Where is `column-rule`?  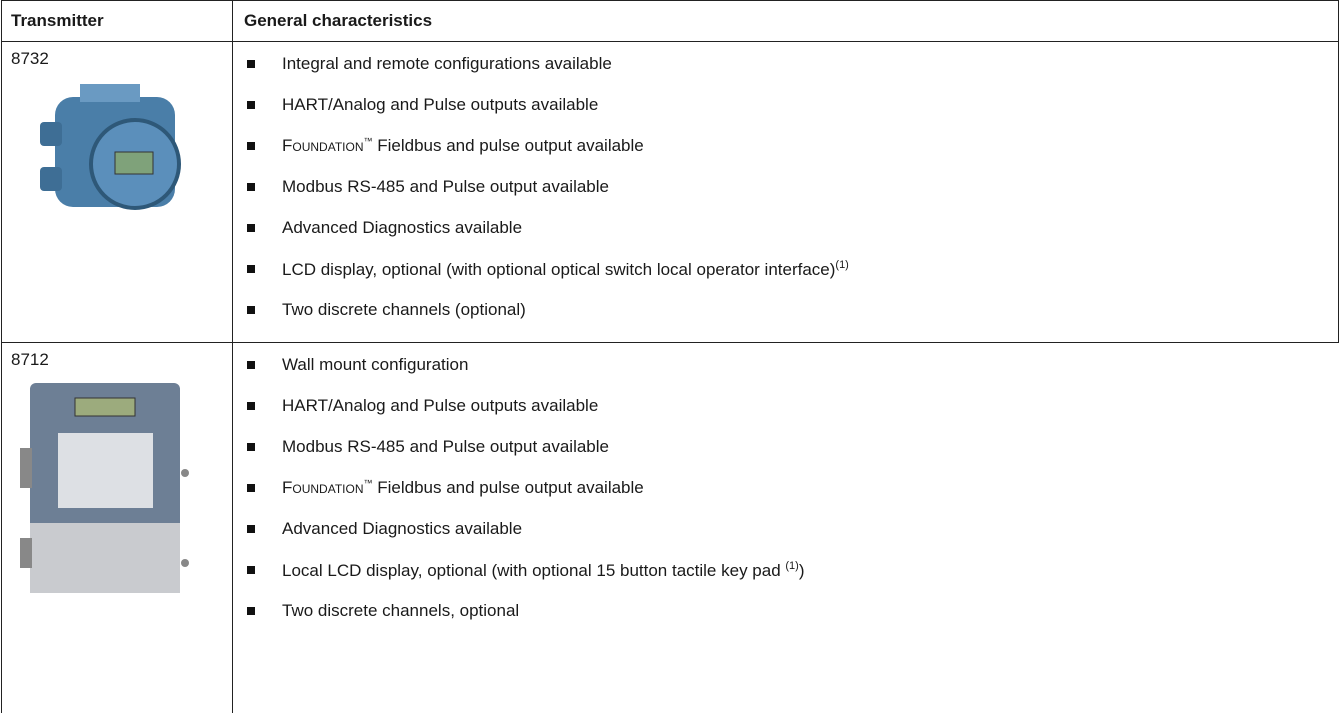 column-rule is located at coordinates (232, 356).